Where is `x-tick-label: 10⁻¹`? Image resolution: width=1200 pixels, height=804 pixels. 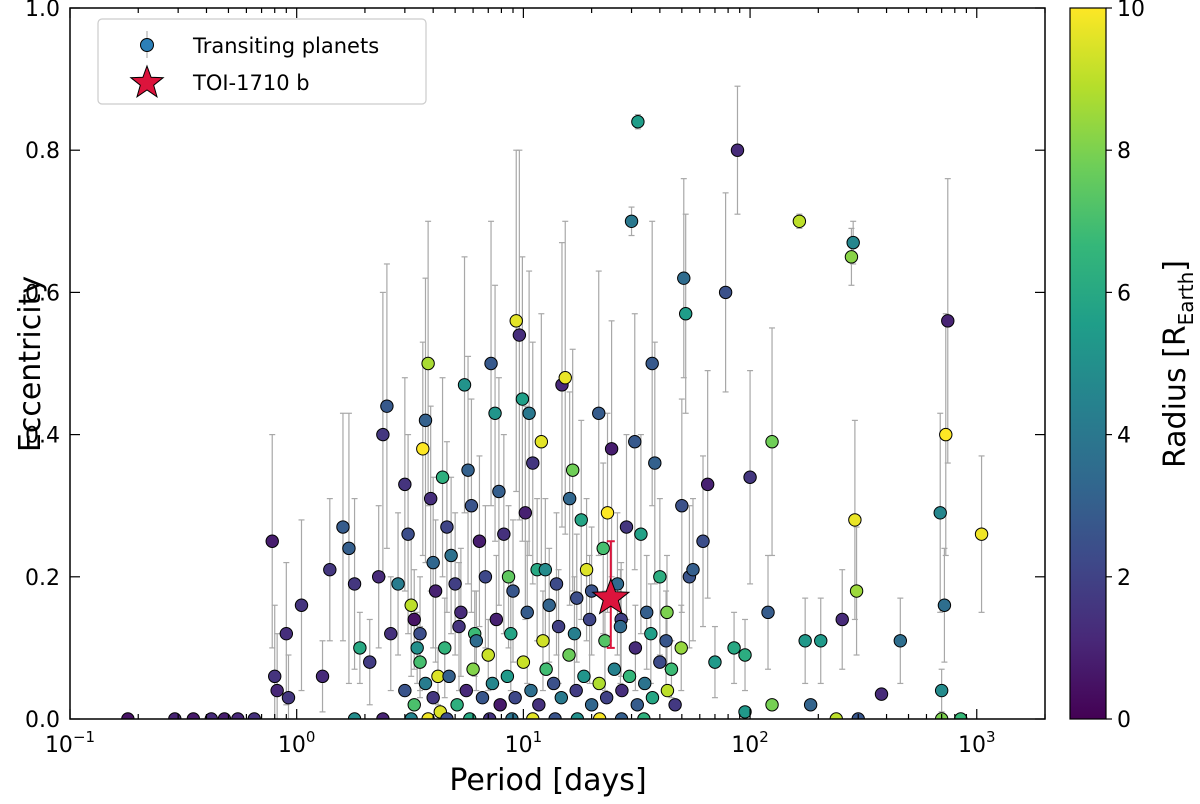 x-tick-label: 10⁻¹ is located at coordinates (70, 743).